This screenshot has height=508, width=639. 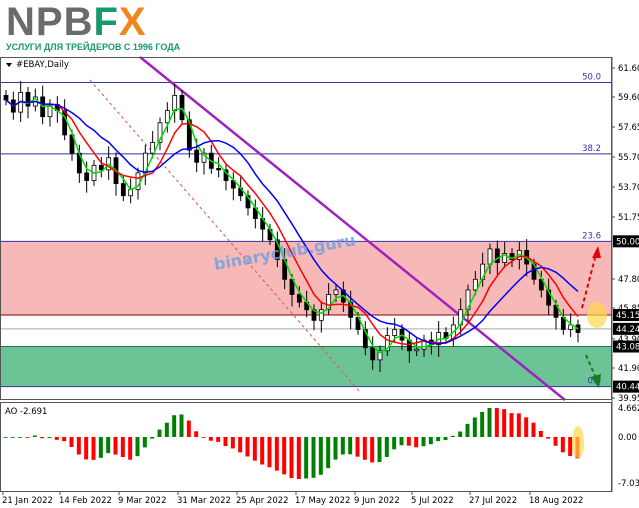 What do you see at coordinates (9, 65) in the screenshot?
I see `dropdown-arrow-icon` at bounding box center [9, 65].